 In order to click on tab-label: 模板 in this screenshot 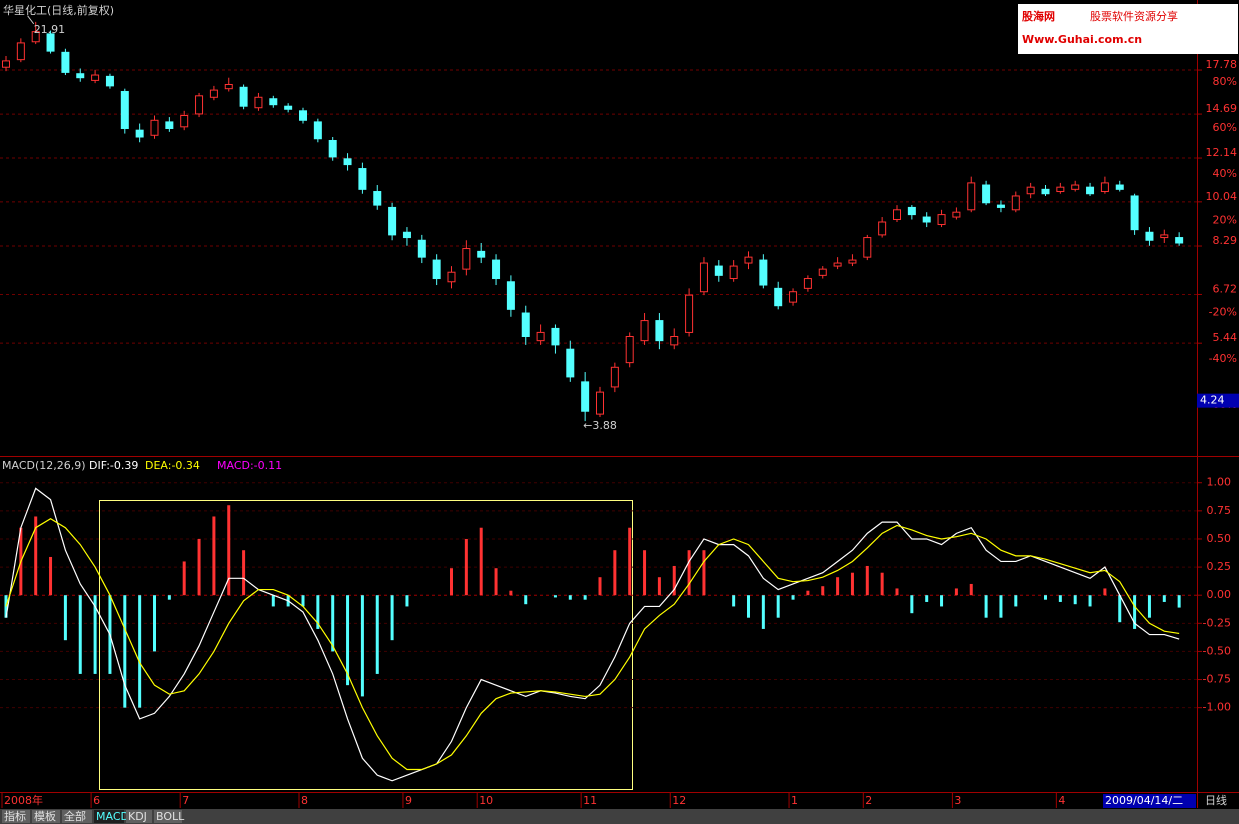, I will do `click(45, 816)`.